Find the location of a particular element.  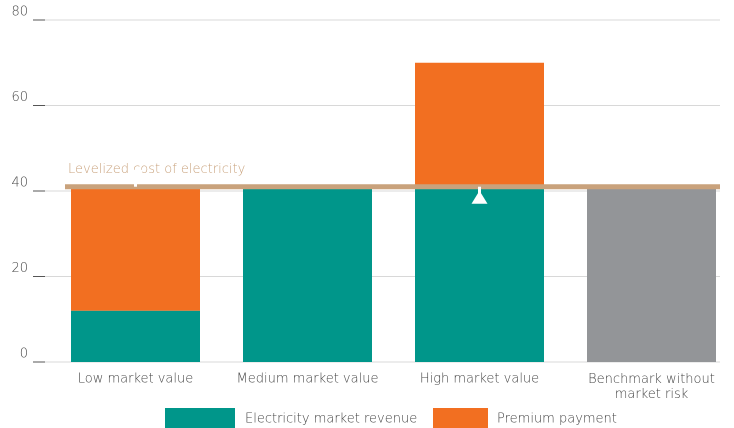

x-tick-label: Benchmark without market risk is located at coordinates (651, 387).